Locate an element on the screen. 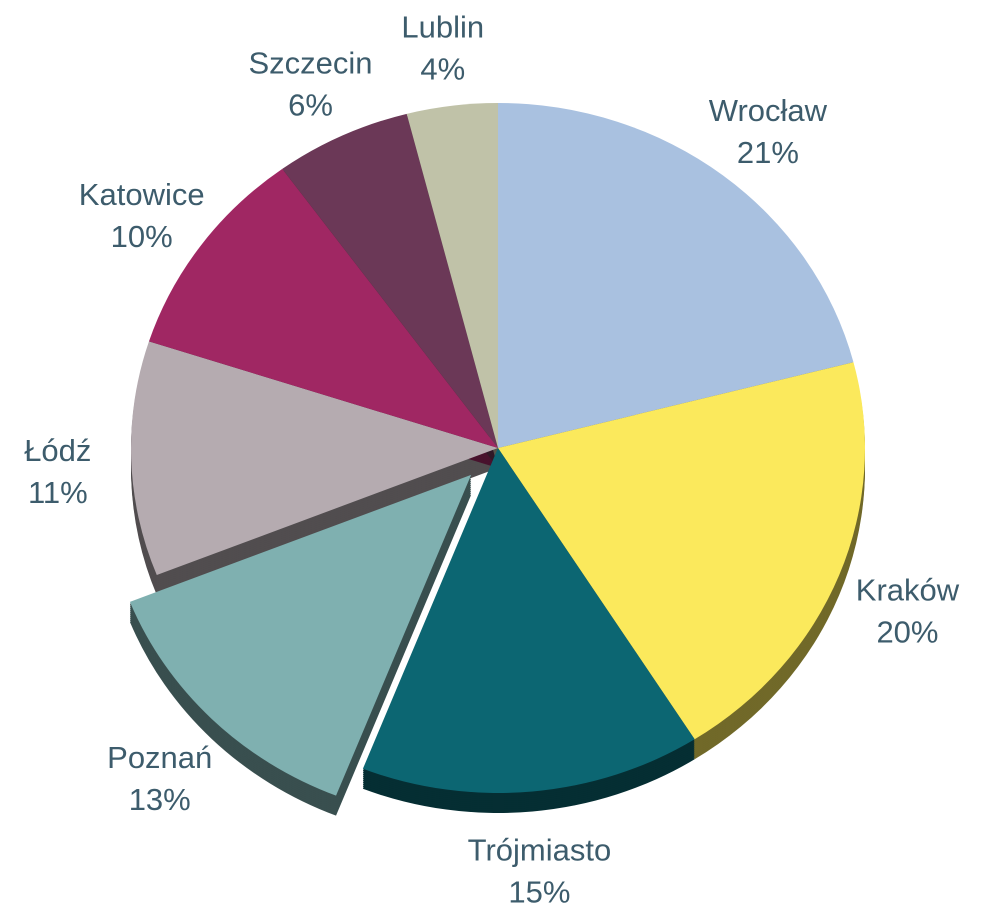 The image size is (989, 914). slice-value-label: 10% is located at coordinates (142, 236).